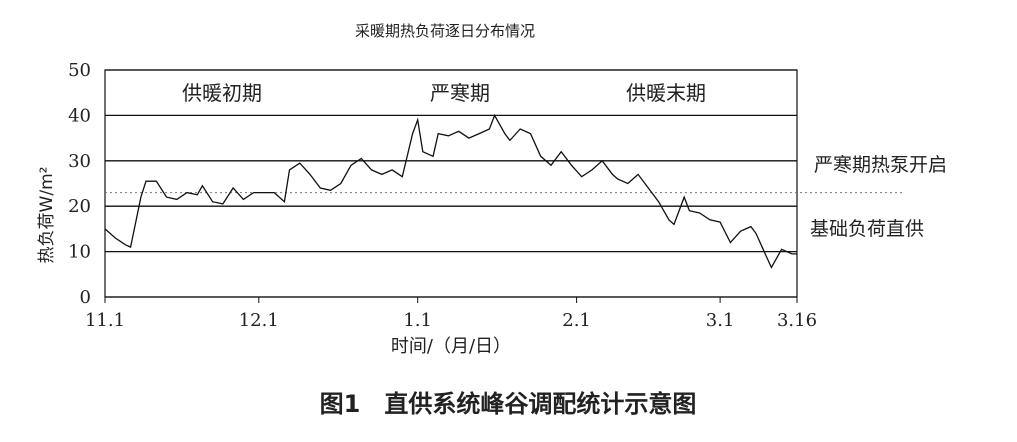  I want to click on period-label: 严寒期, so click(460, 93).